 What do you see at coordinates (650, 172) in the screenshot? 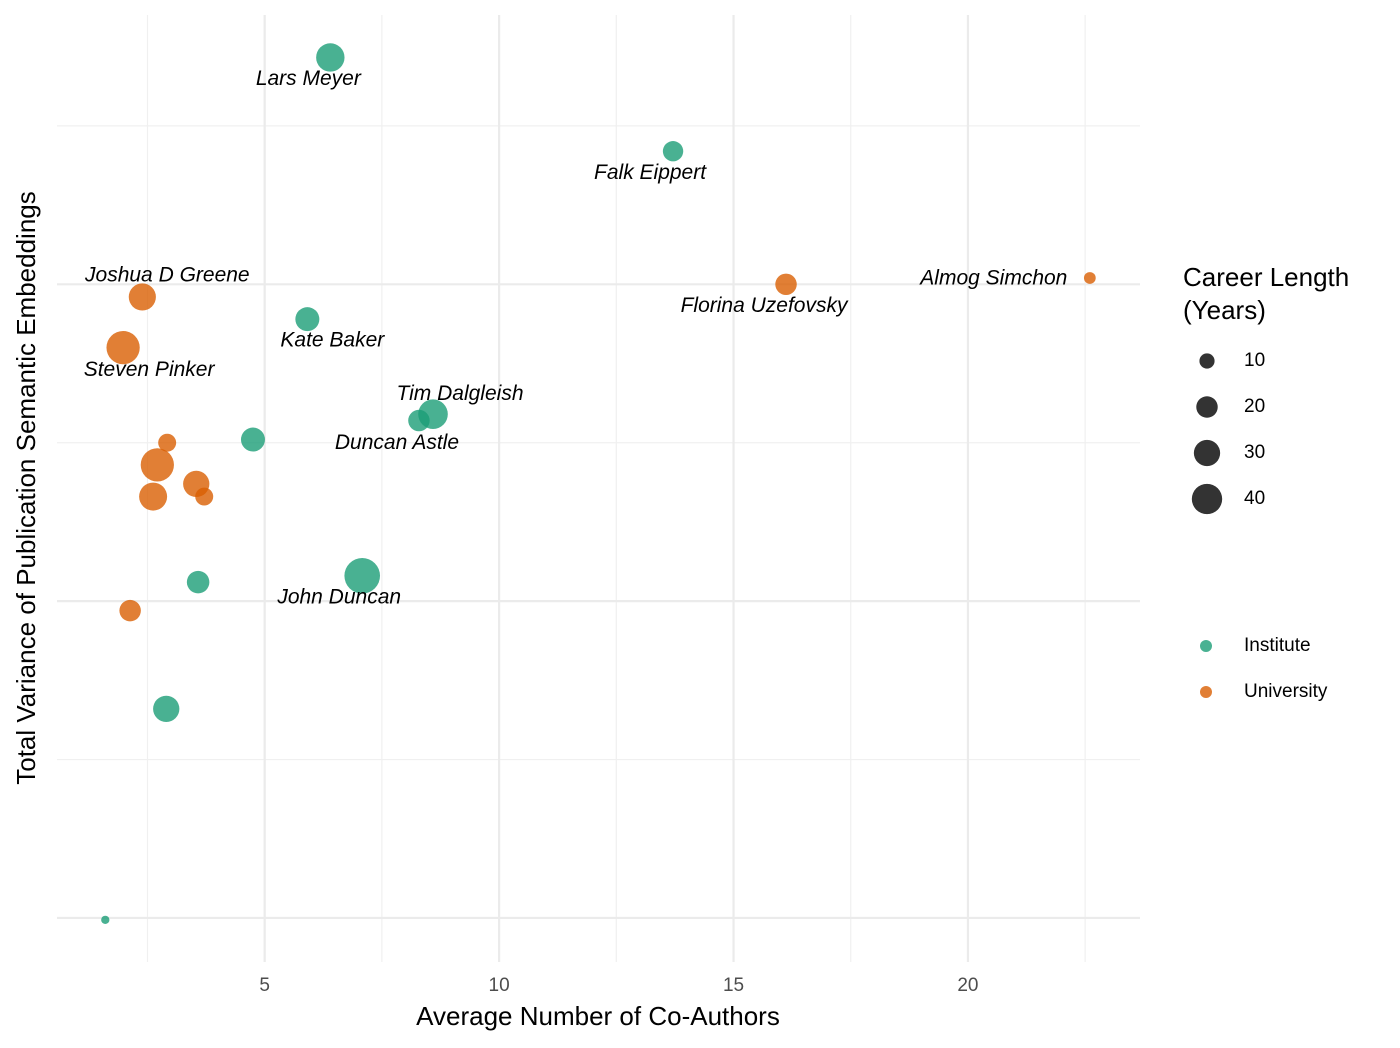
I see `point-label: Falk Eippert` at bounding box center [650, 172].